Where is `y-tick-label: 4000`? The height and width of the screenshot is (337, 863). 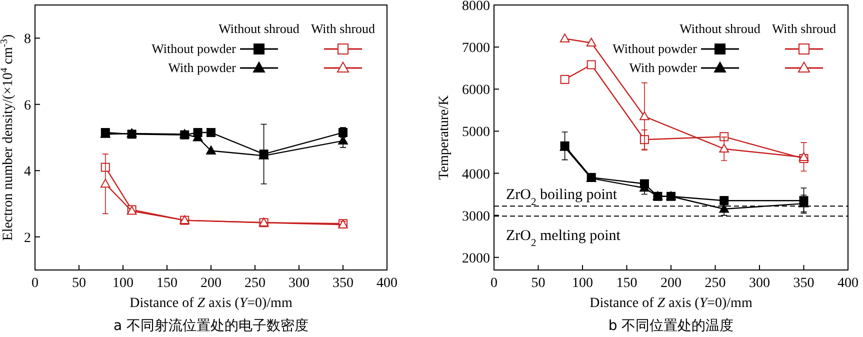 y-tick-label: 4000 is located at coordinates (476, 174).